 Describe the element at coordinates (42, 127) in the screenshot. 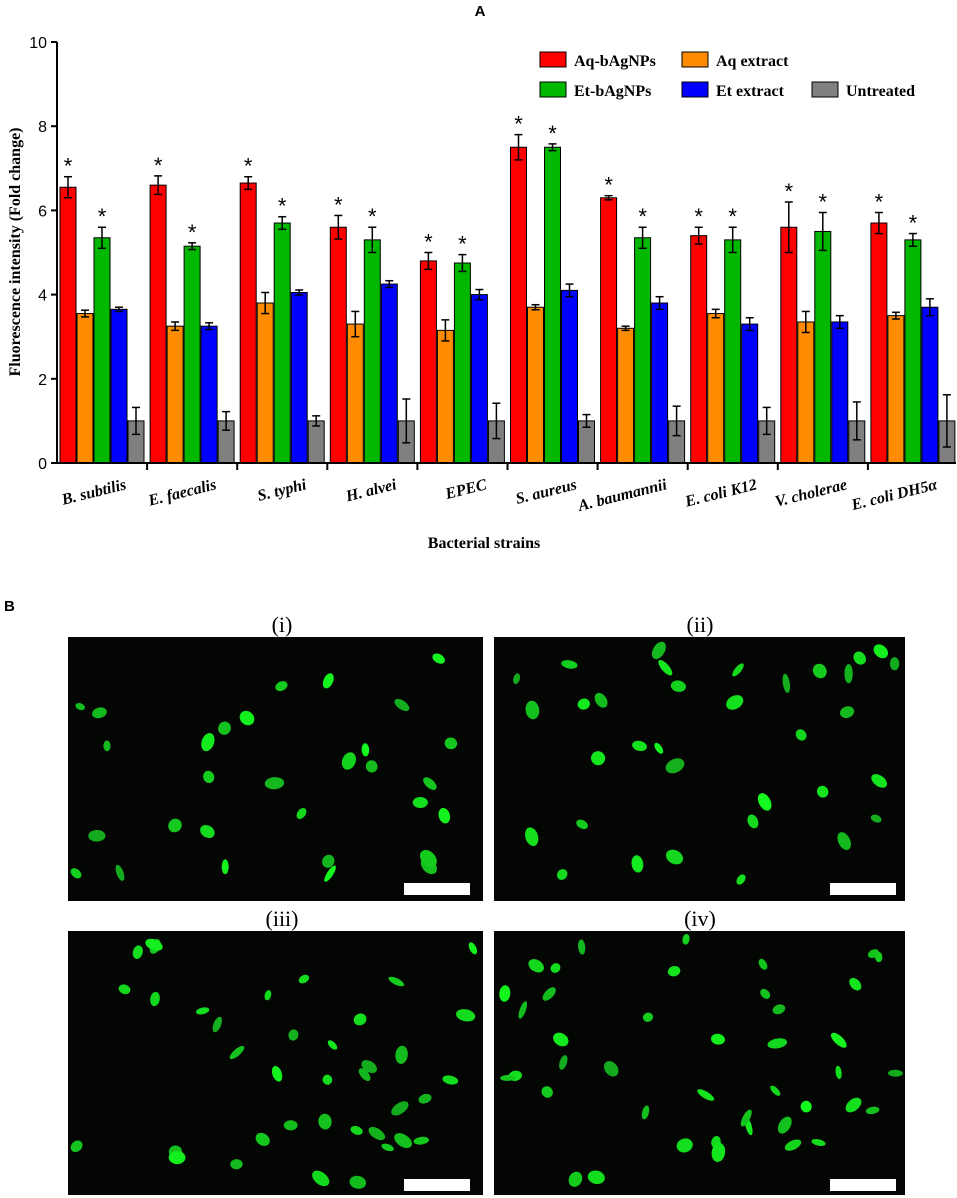

I see `y-tick-label: 8` at that location.